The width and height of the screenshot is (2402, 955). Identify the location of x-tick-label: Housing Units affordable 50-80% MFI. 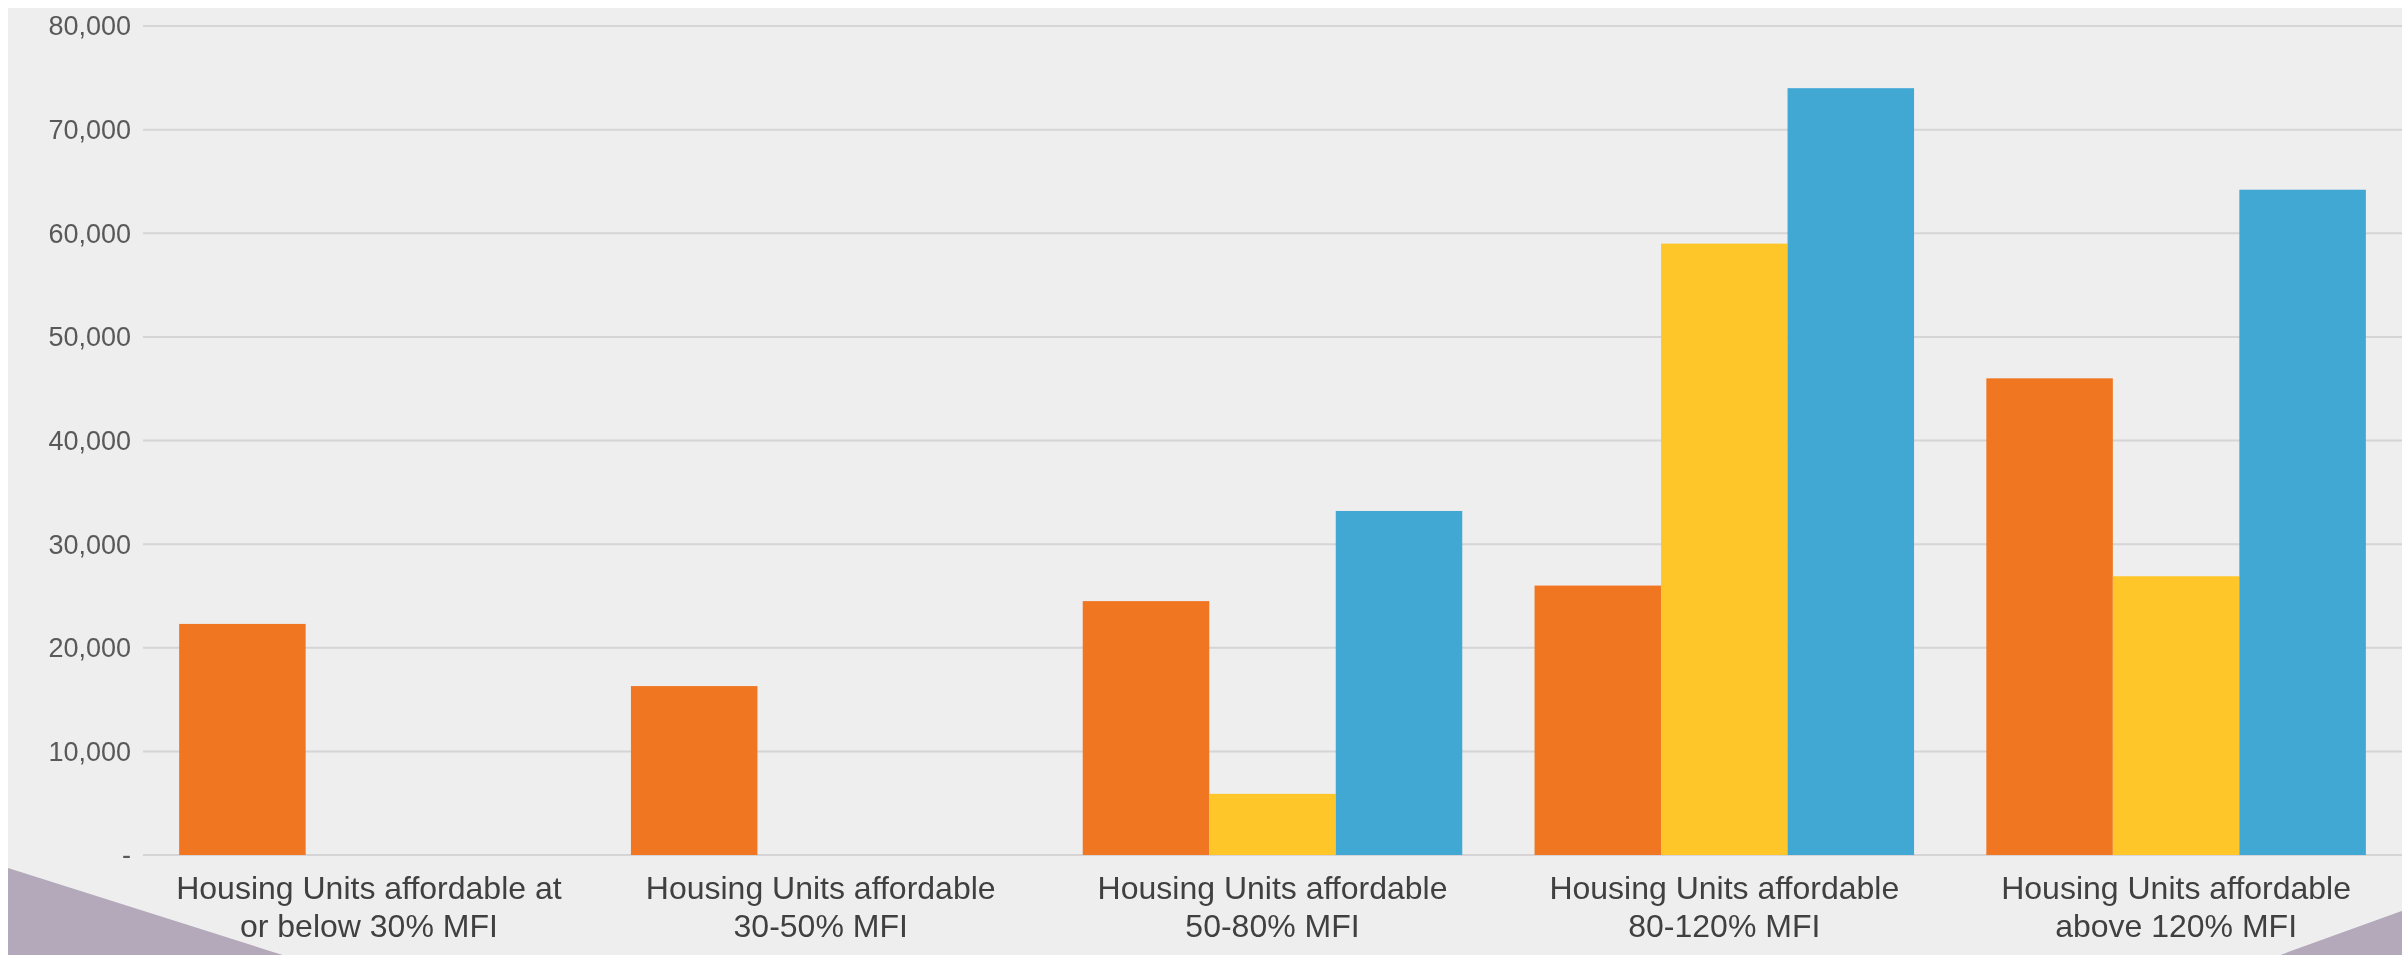
(1272, 907).